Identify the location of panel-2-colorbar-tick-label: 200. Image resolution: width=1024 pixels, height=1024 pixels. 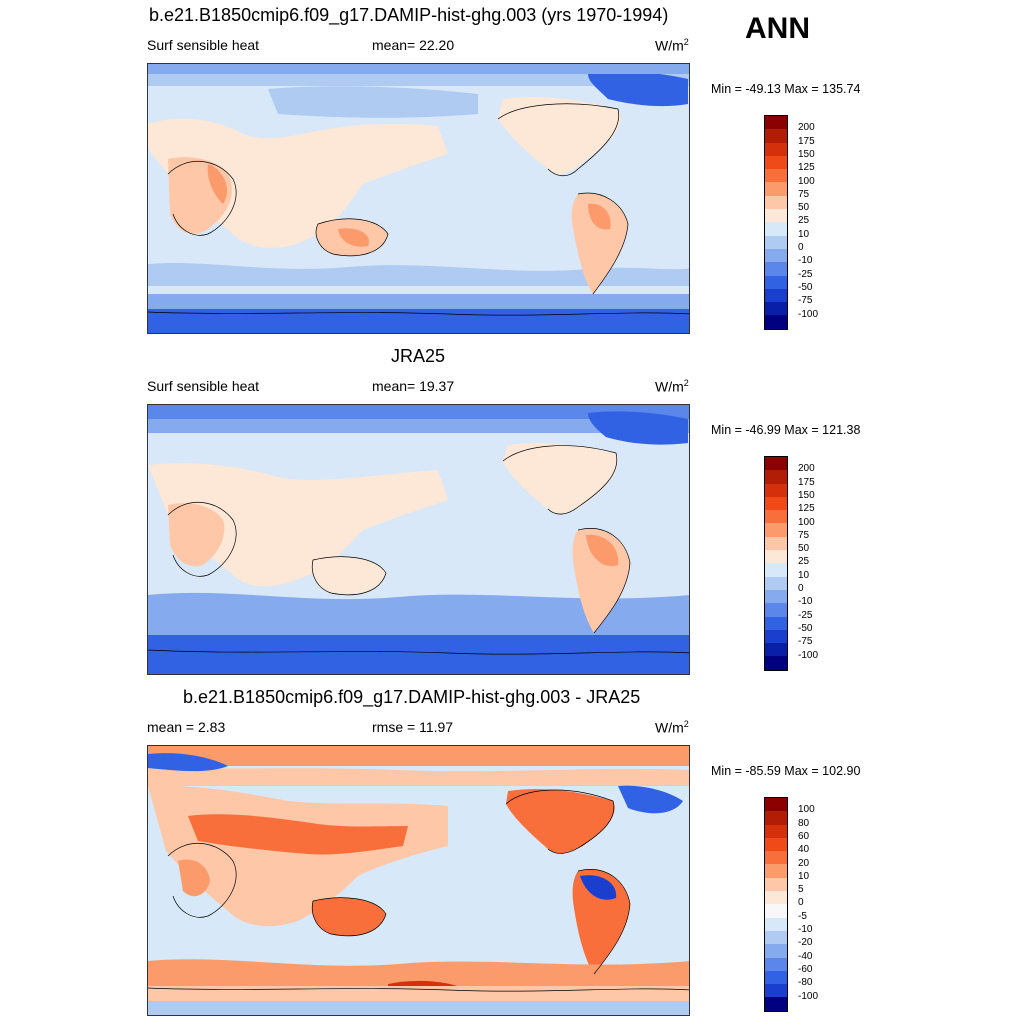
(806, 469).